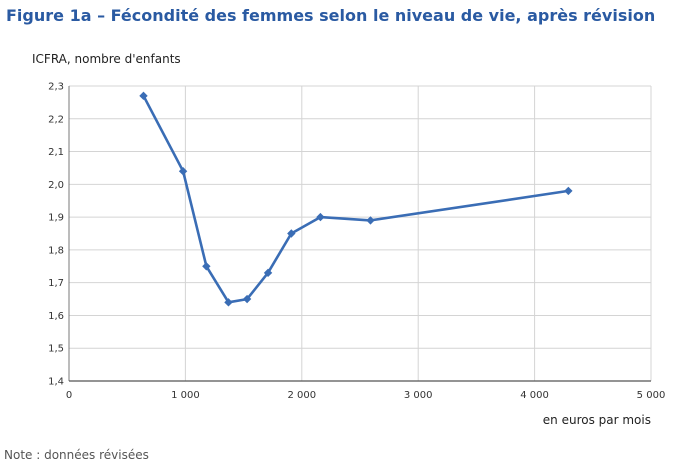  Describe the element at coordinates (106, 59) in the screenshot. I see `y-axis-label: ICFRA, nombre d'enfants` at that location.